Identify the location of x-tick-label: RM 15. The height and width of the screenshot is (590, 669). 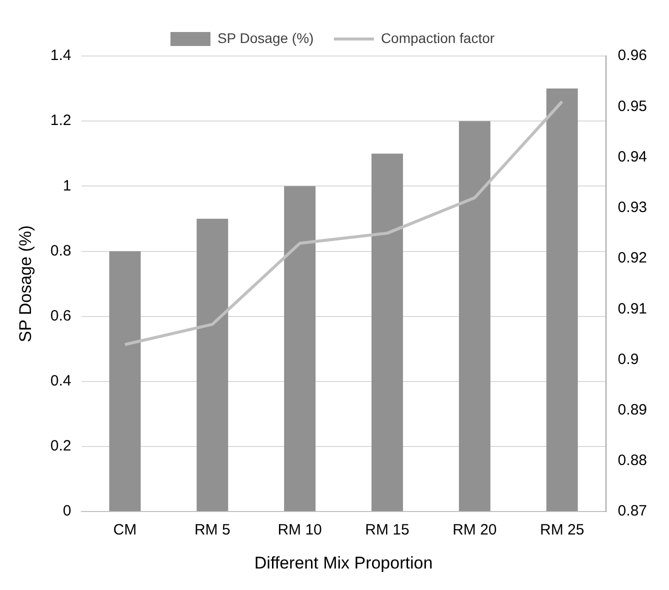
(387, 530).